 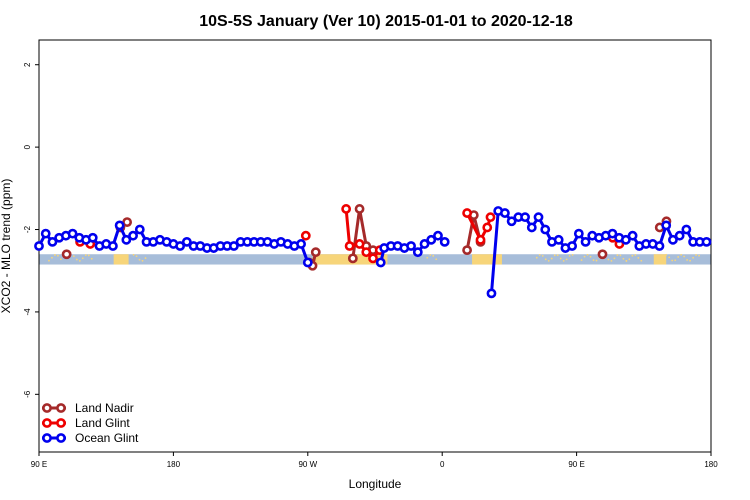 I want to click on legend-label-land-nadir: Land Nadir, so click(x=104, y=408).